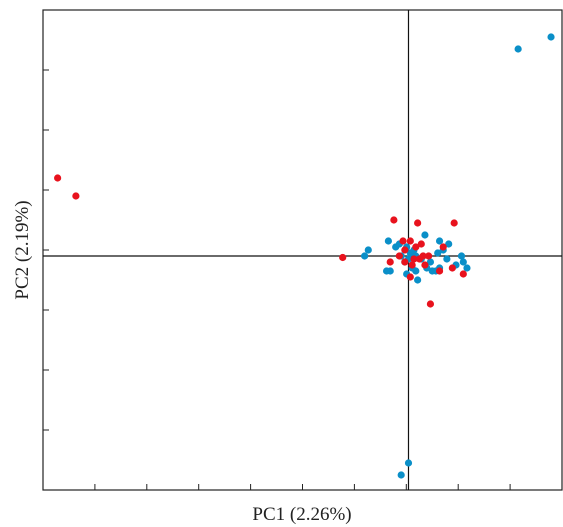  What do you see at coordinates (22, 249) in the screenshot?
I see `y-axis-label: PC2 (2.19%)` at bounding box center [22, 249].